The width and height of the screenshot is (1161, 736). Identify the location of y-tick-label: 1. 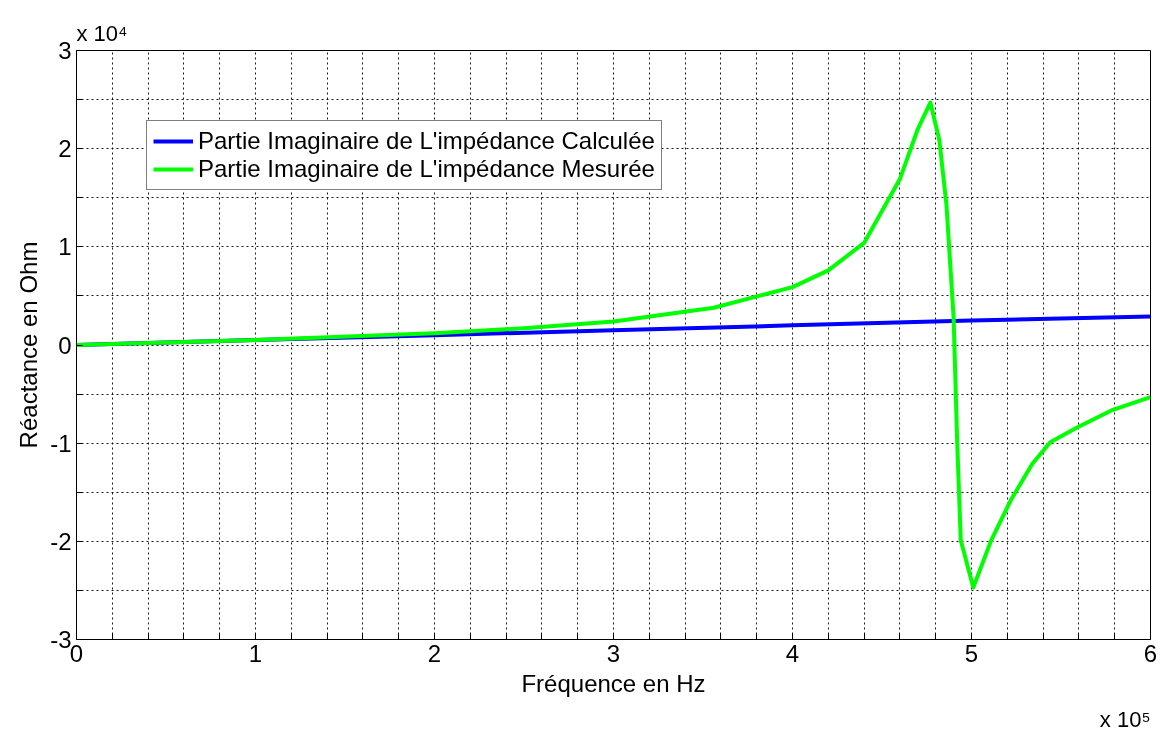
(65, 247).